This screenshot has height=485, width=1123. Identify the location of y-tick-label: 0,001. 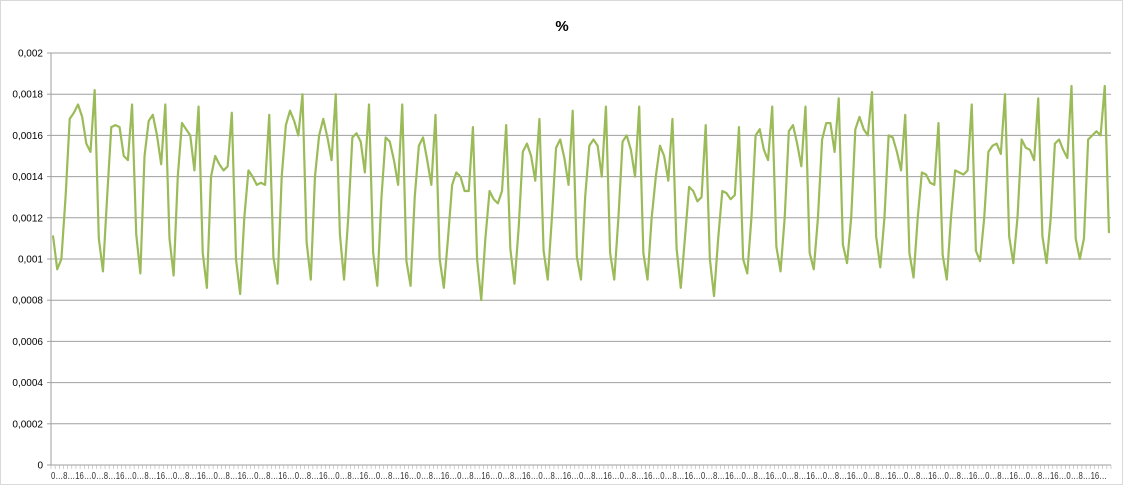
(30, 260).